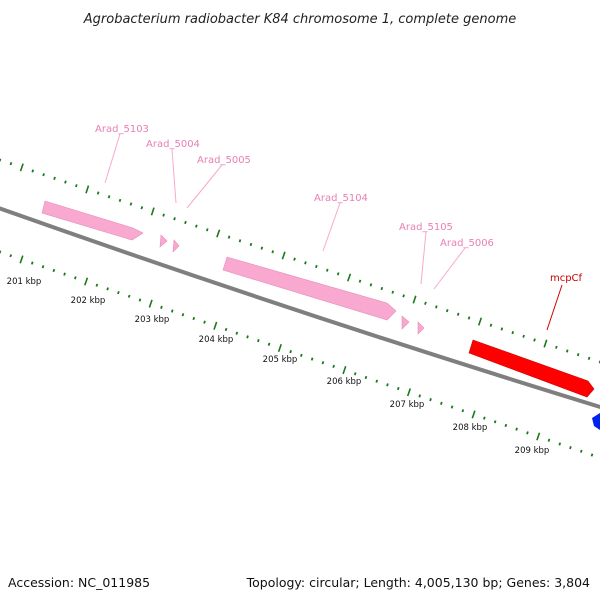 Image resolution: width=600 pixels, height=600 pixels. I want to click on gene-arad-5103: Arad_5103, so click(95, 182).